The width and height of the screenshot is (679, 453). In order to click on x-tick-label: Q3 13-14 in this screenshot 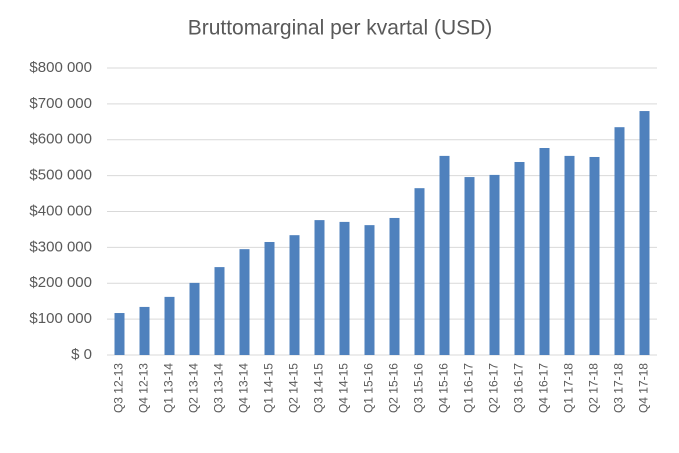, I will do `click(219, 388)`.